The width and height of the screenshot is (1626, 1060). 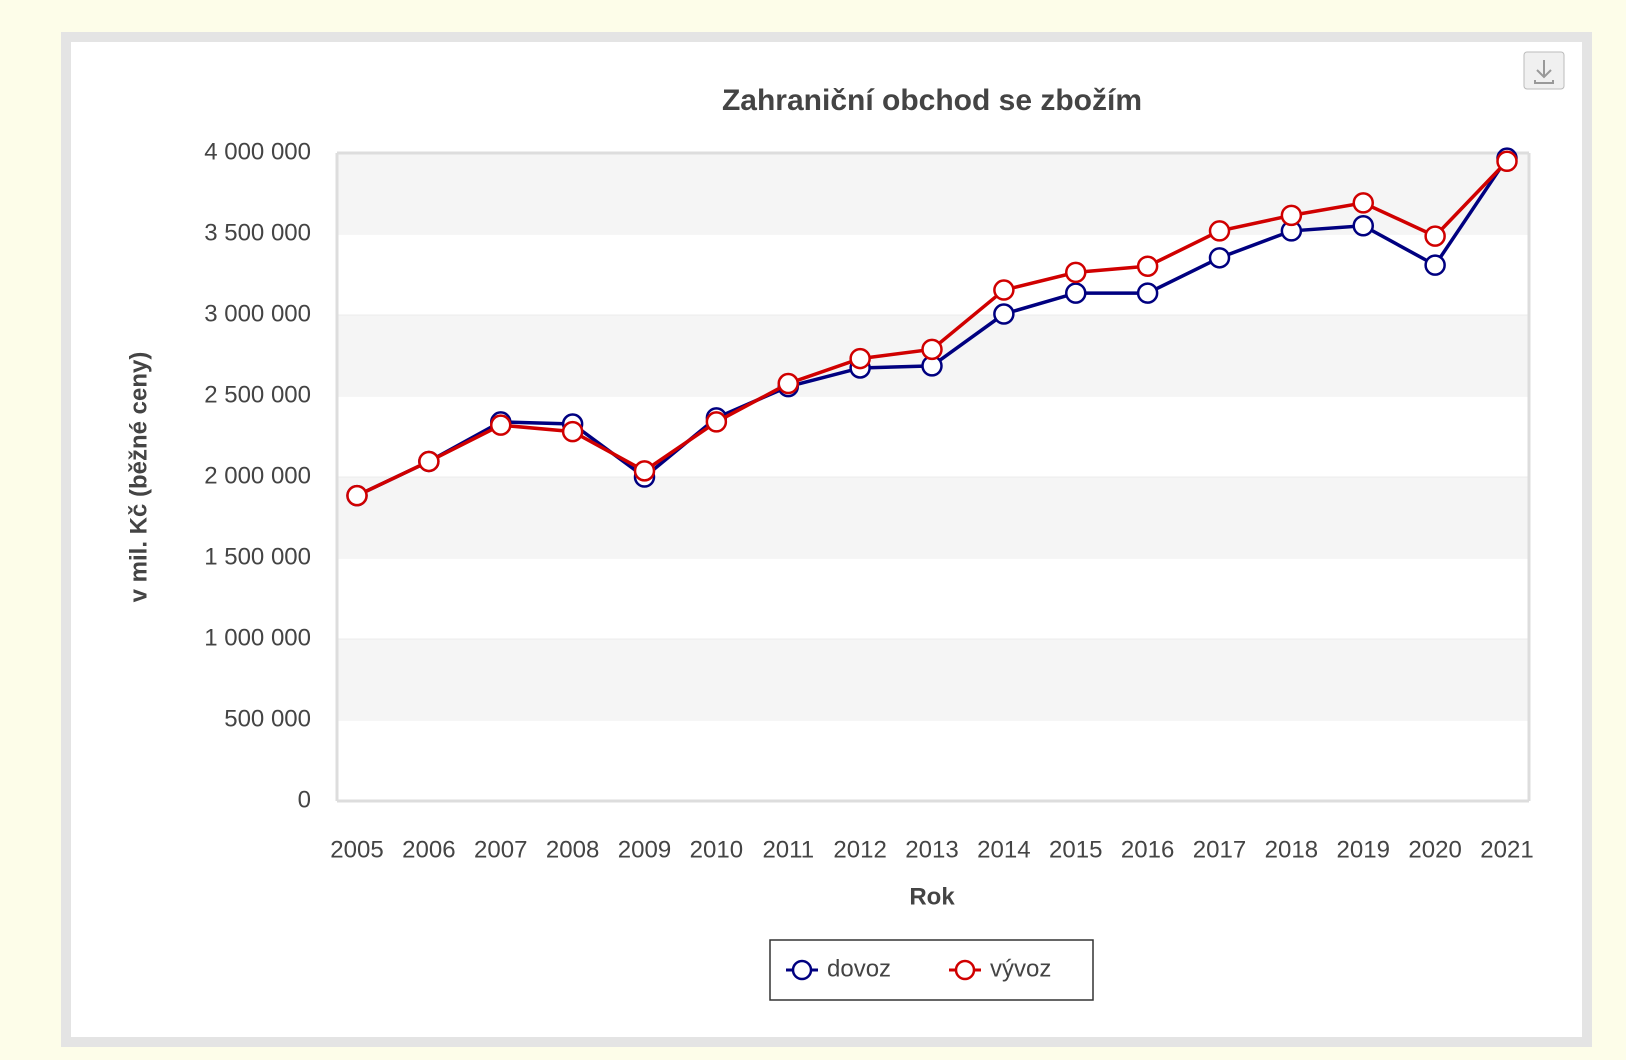 What do you see at coordinates (931, 970) in the screenshot?
I see `legend-box` at bounding box center [931, 970].